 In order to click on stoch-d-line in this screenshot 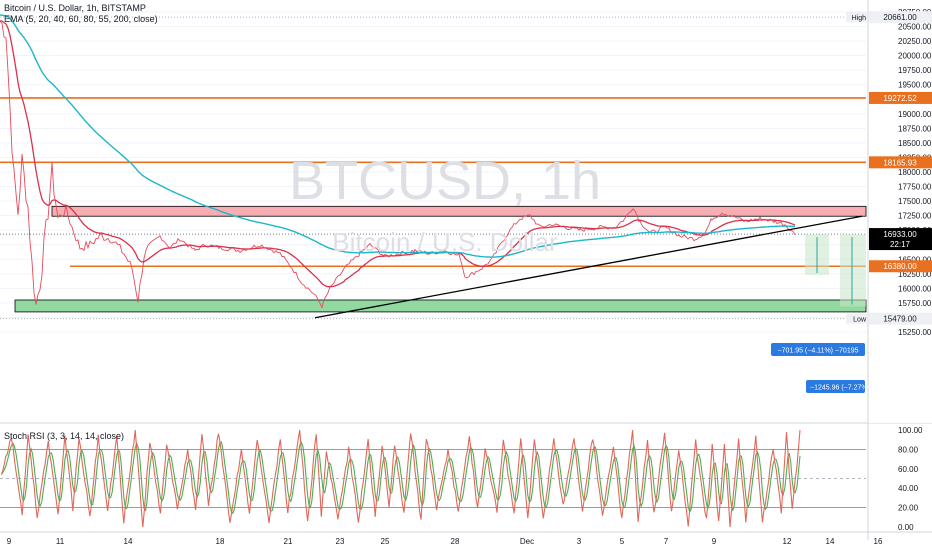, I will do `click(400, 477)`.